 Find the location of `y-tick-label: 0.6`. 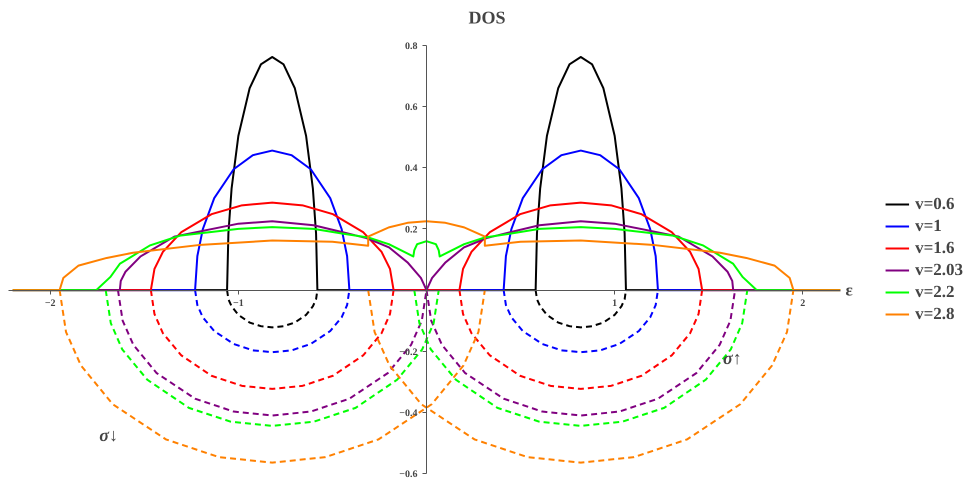

y-tick-label: 0.6 is located at coordinates (411, 108).